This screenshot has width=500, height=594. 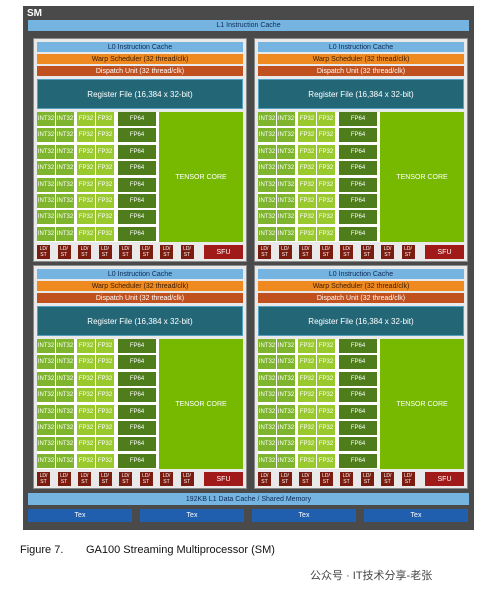 I want to click on l1-data-cache: 192KB L1 Data Cache / Shared Memory, so click(x=248, y=499).